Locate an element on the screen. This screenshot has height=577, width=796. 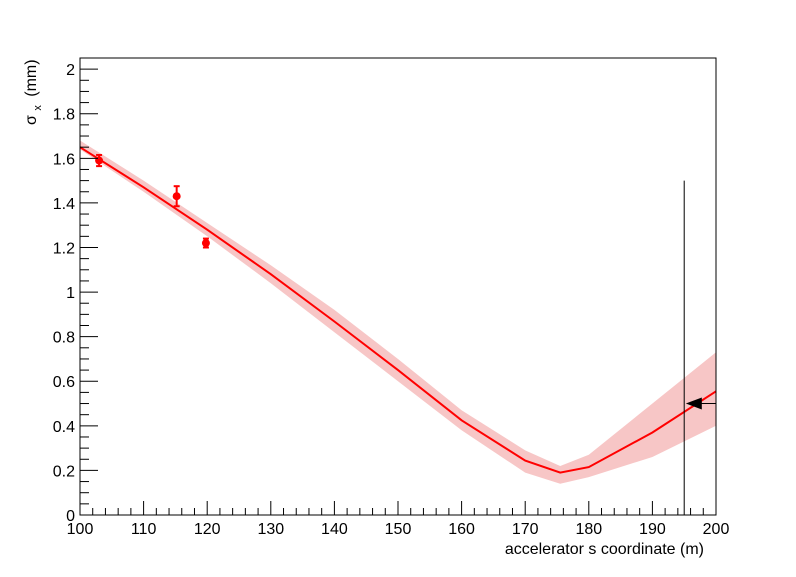
x-tick-label: 160 is located at coordinates (461, 529).